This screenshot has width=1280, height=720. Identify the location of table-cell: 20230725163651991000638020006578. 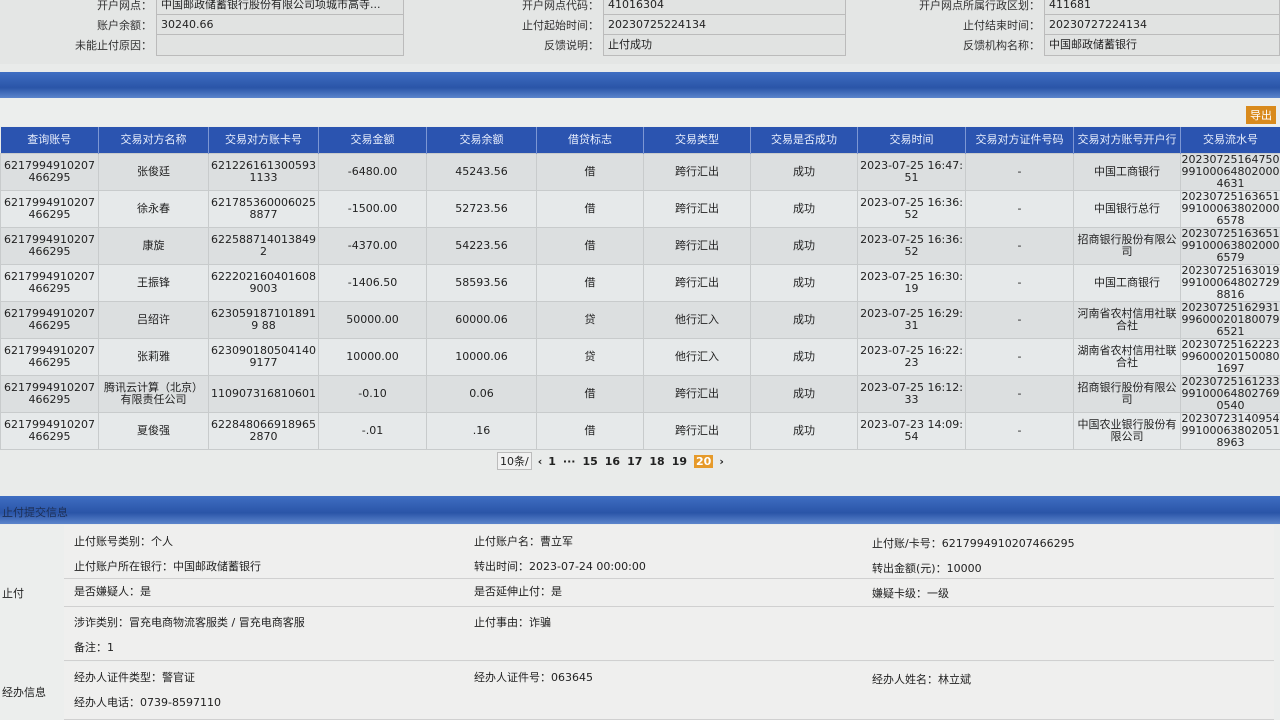
(1230, 208).